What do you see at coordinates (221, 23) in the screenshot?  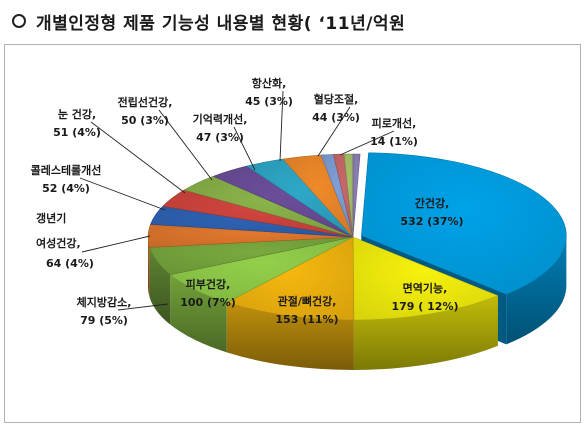 I see `page-title: 개별인정형 제품 기능성 내용별 현황( ‘11년/억원` at bounding box center [221, 23].